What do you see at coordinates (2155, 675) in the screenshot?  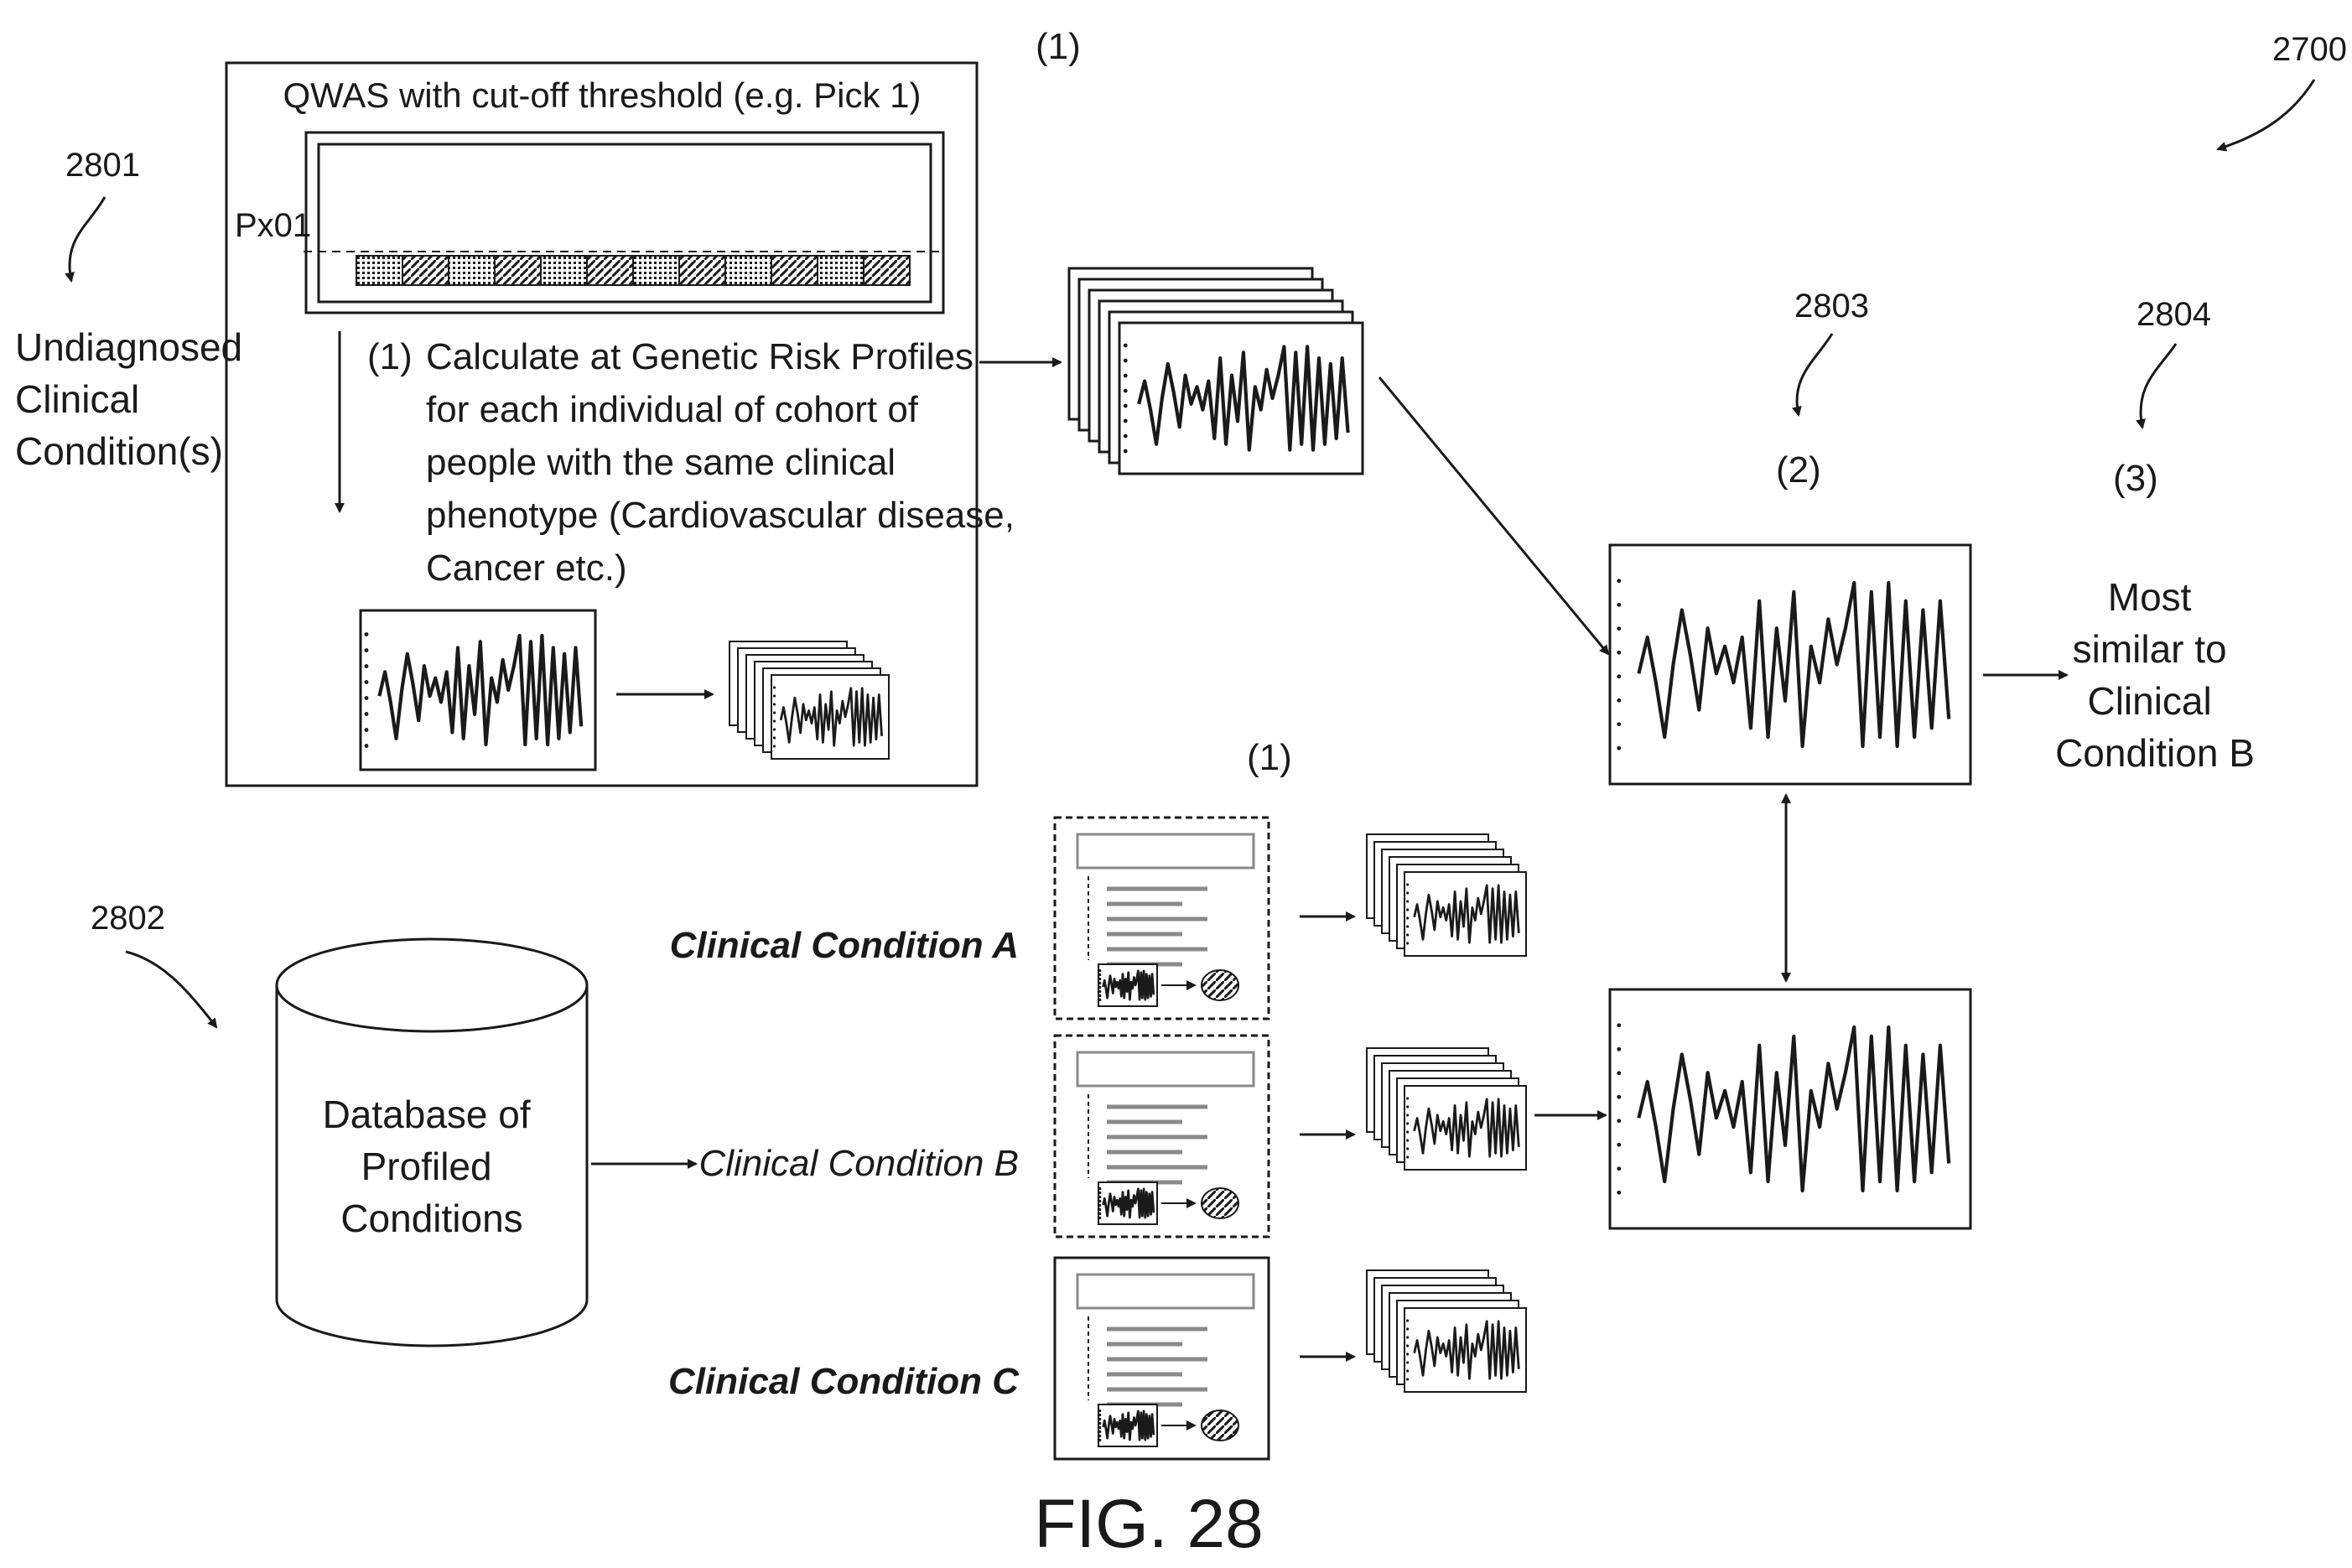 I see `result-text: Most similar to Clinical Condition B` at bounding box center [2155, 675].